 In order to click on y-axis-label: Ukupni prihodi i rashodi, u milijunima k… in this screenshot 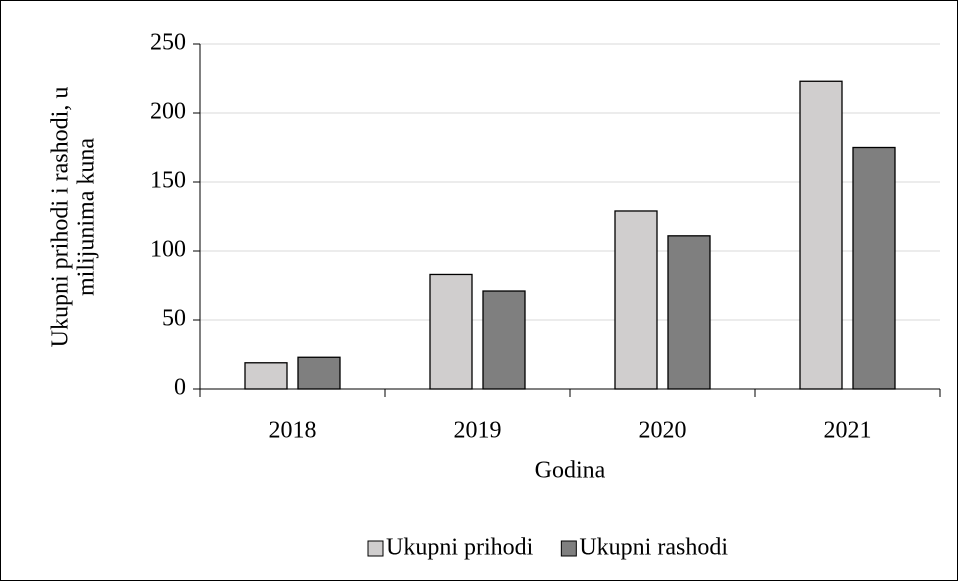, I will do `click(74, 217)`.